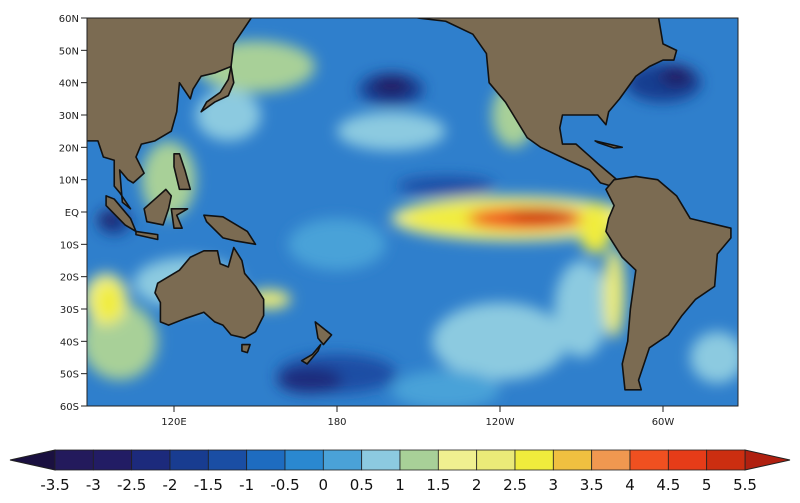  Describe the element at coordinates (131, 485) in the screenshot. I see `colorbar-label: -2.5` at that location.